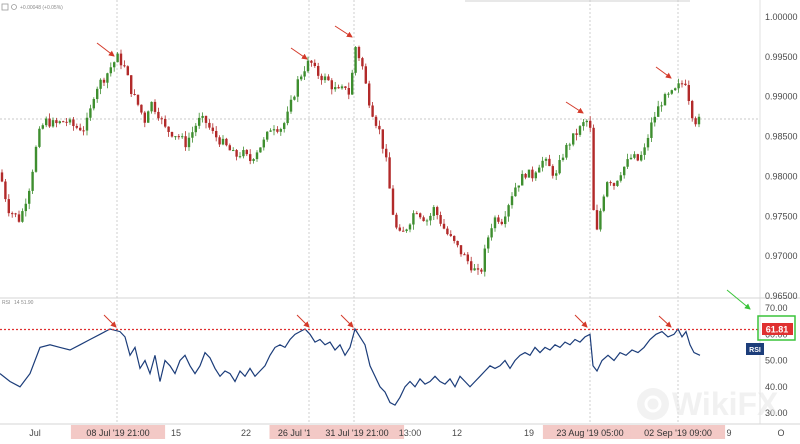 The image size is (800, 444). Describe the element at coordinates (410, 433) in the screenshot. I see `time-tick-label: 13:00` at that location.